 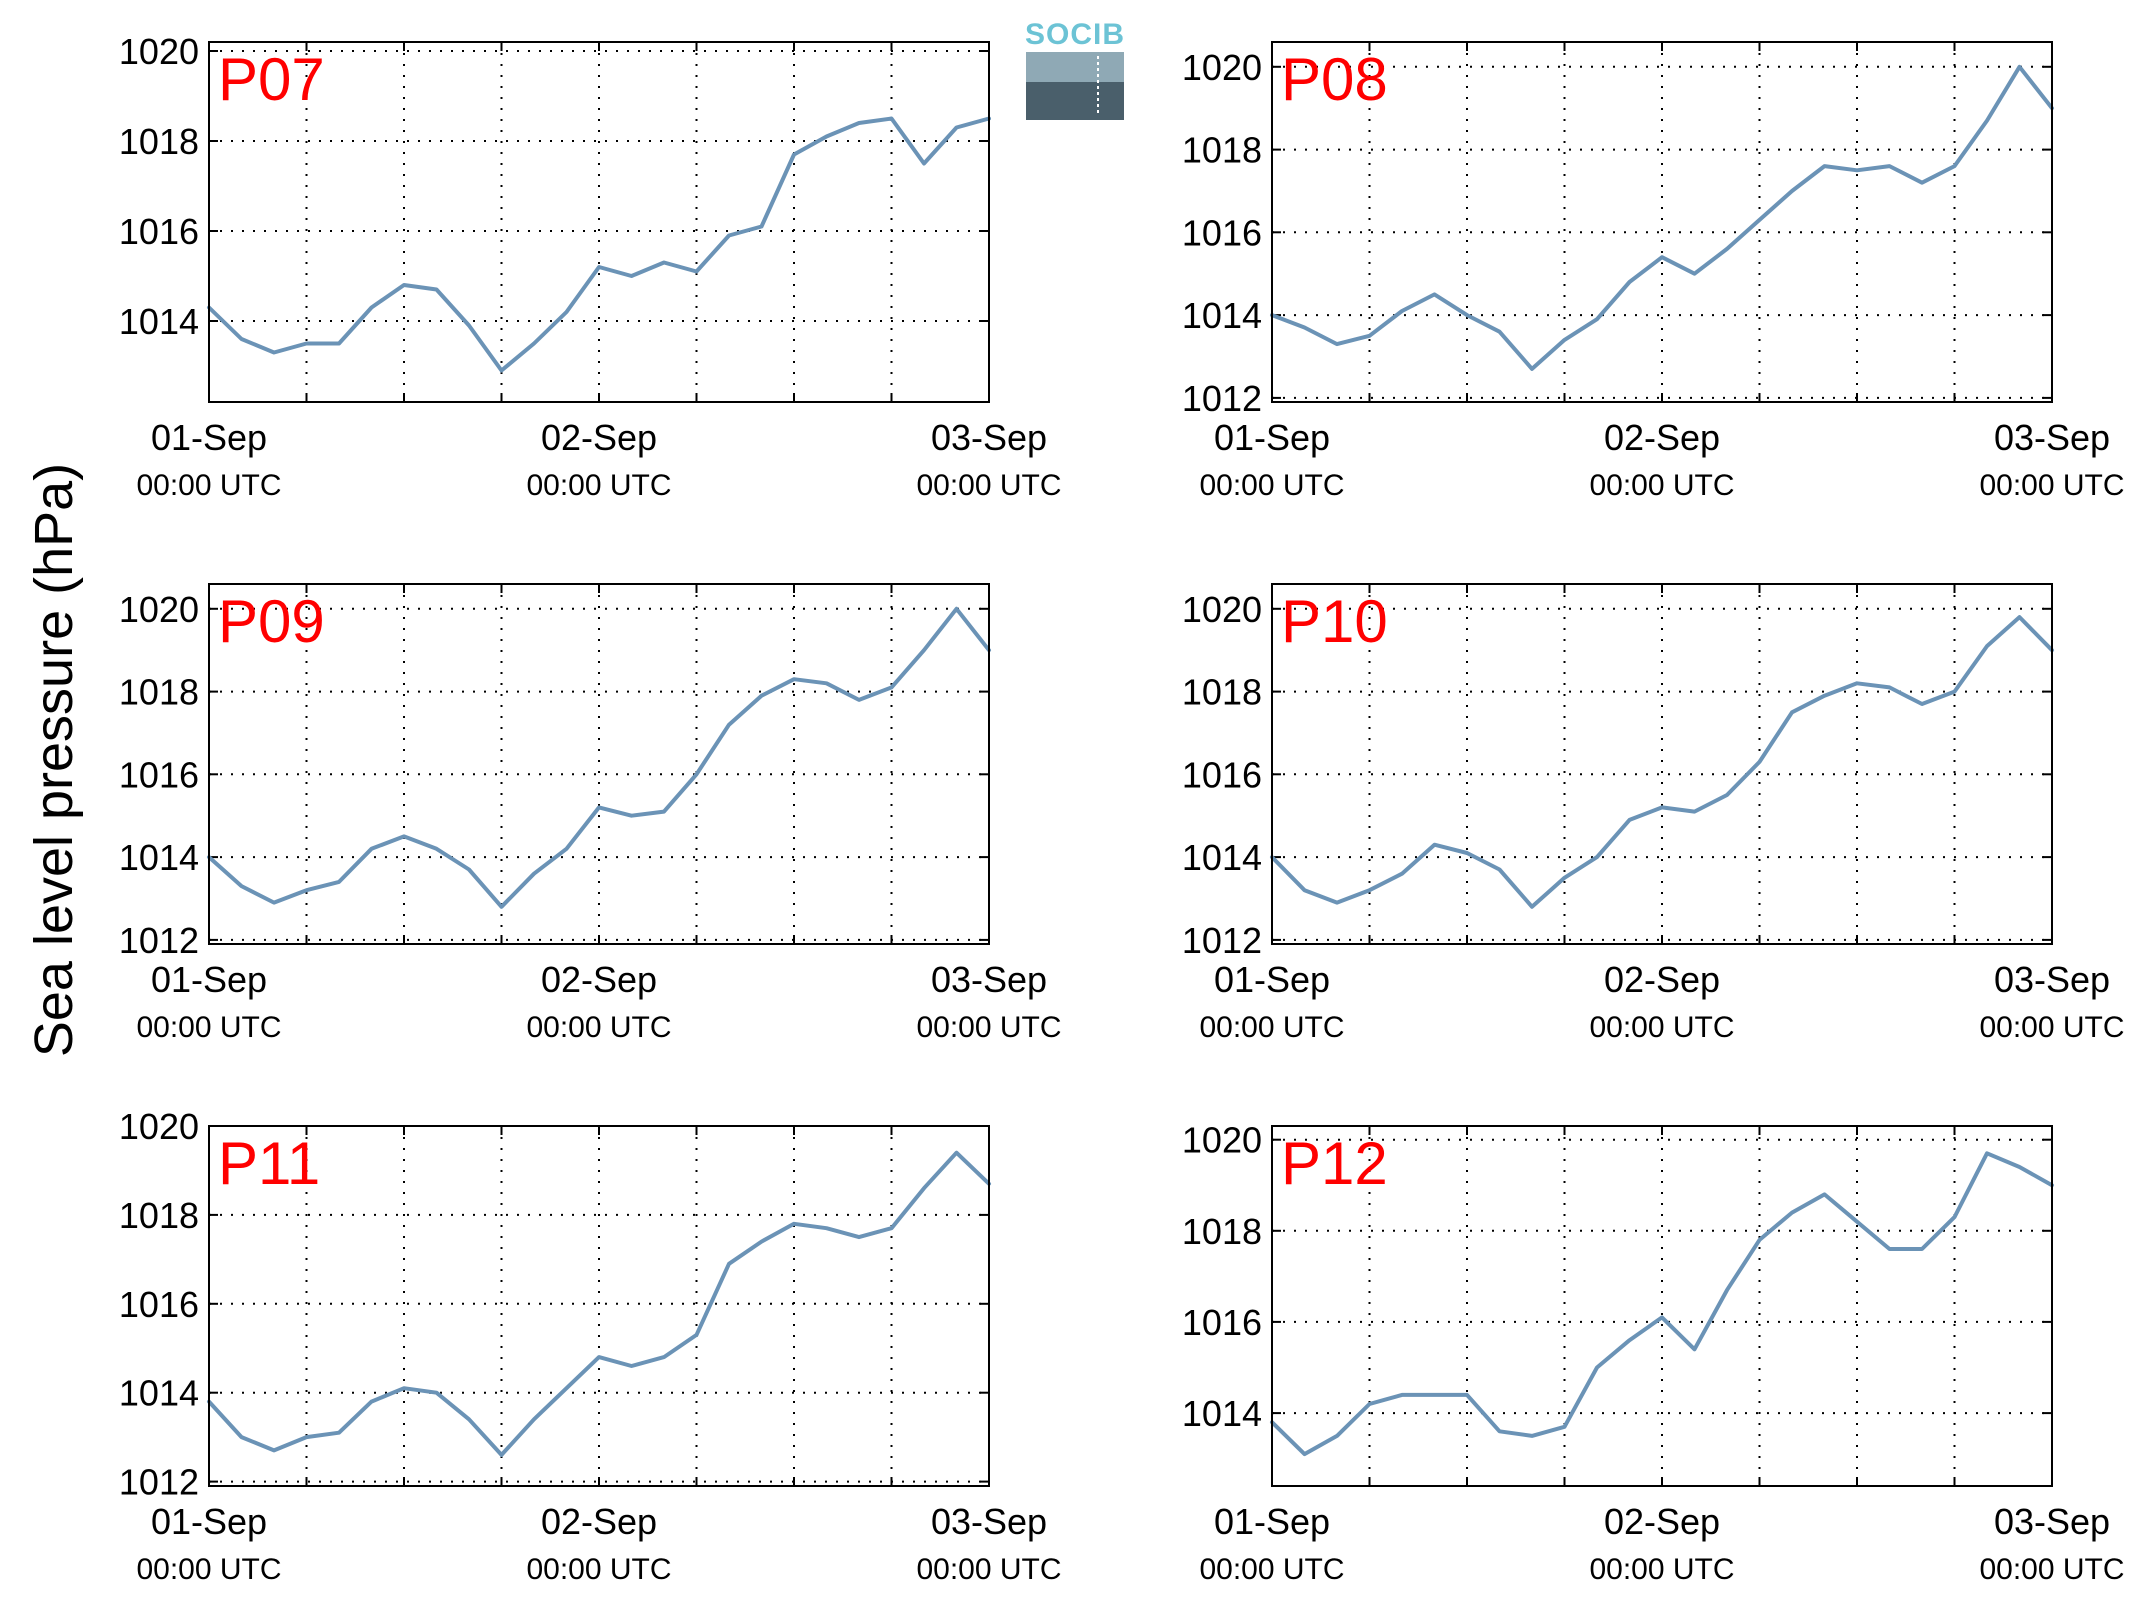 What do you see at coordinates (1075, 34) in the screenshot?
I see `logo-text: SOCIB` at bounding box center [1075, 34].